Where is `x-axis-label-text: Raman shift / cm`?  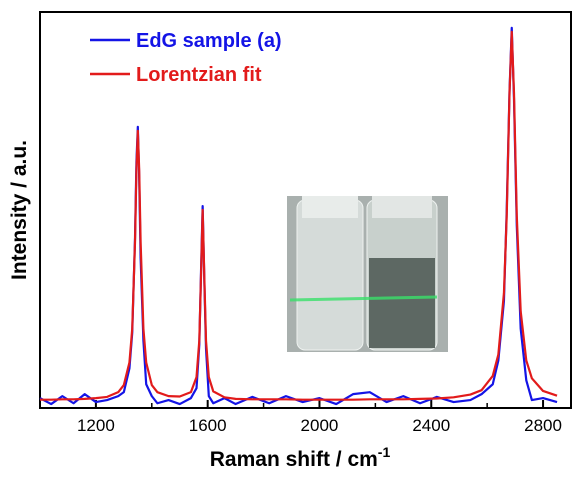 x-axis-label-text: Raman shift / cm is located at coordinates (294, 459).